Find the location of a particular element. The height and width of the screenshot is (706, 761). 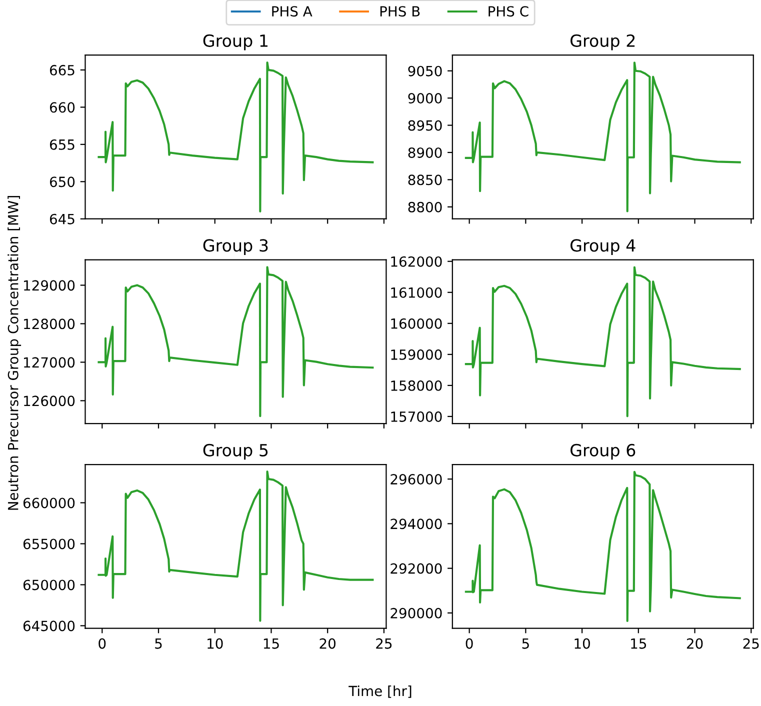

y-tick-label: 665 is located at coordinates (62, 70).